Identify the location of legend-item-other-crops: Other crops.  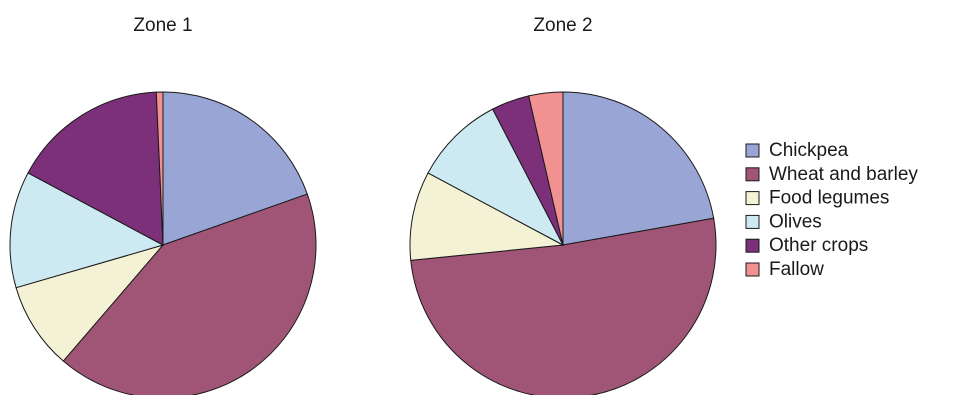
(806, 245).